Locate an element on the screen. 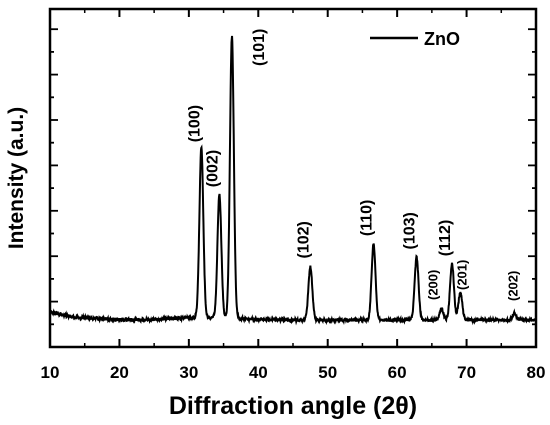 This screenshot has width=550, height=425. peak-label: (102) is located at coordinates (303, 239).